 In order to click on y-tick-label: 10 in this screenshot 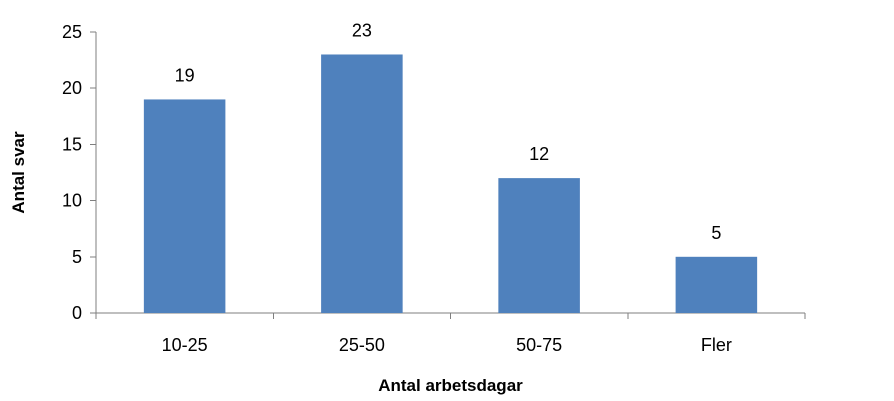, I will do `click(72, 201)`.